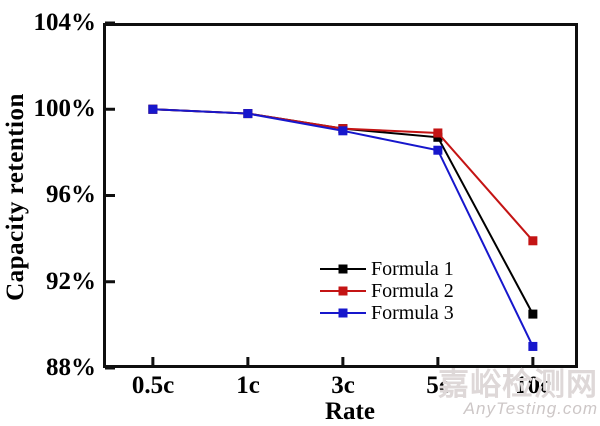 The image size is (600, 426). Describe the element at coordinates (71, 367) in the screenshot. I see `y-tick-label-88: 88%` at that location.